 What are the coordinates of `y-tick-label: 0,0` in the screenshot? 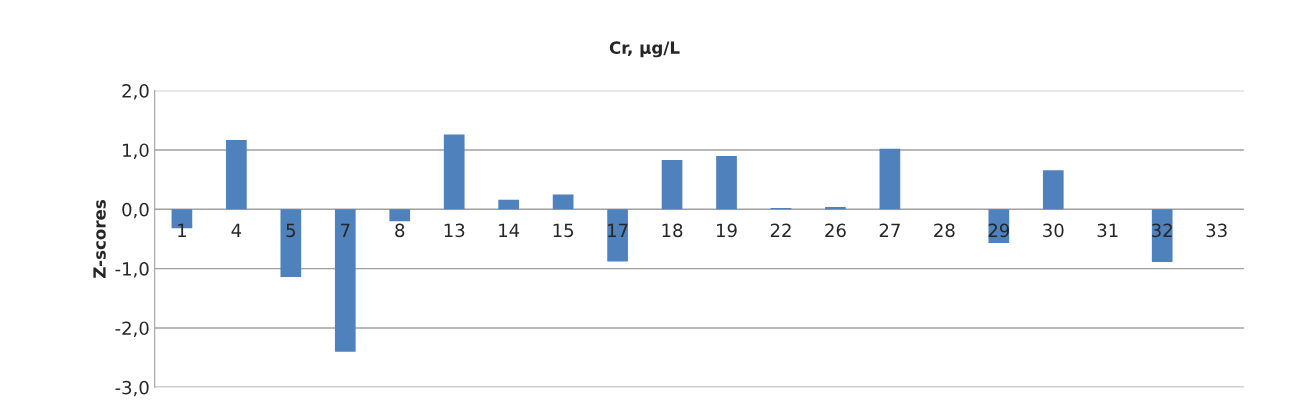 It's located at (135, 210).